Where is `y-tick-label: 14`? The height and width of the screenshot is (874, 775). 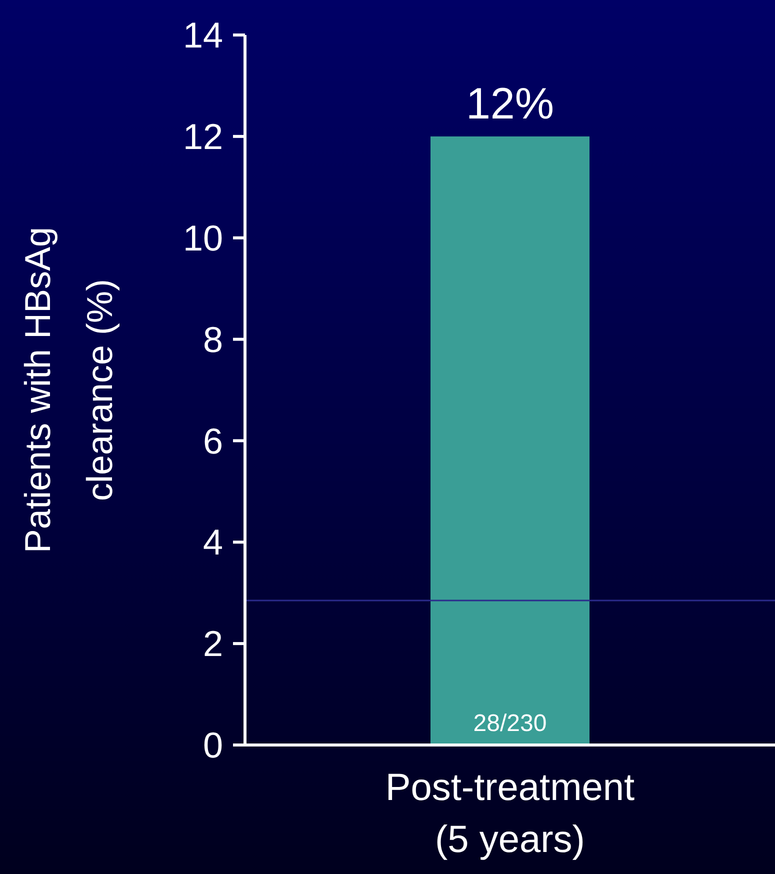 y-tick-label: 14 is located at coordinates (202, 35).